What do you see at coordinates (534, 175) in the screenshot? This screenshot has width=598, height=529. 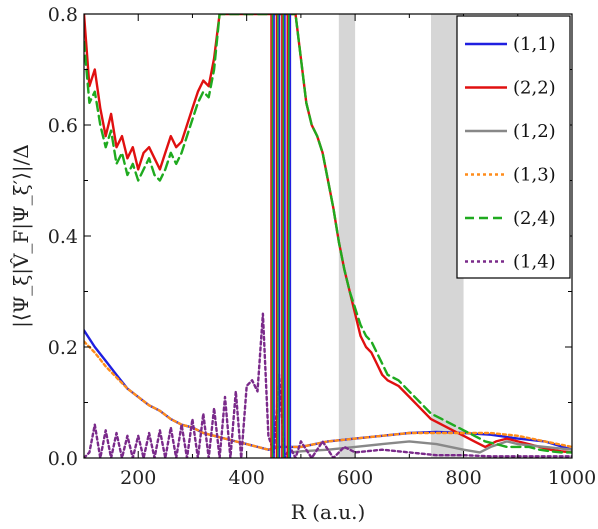 I see `legend-label: (1,3)` at bounding box center [534, 175].